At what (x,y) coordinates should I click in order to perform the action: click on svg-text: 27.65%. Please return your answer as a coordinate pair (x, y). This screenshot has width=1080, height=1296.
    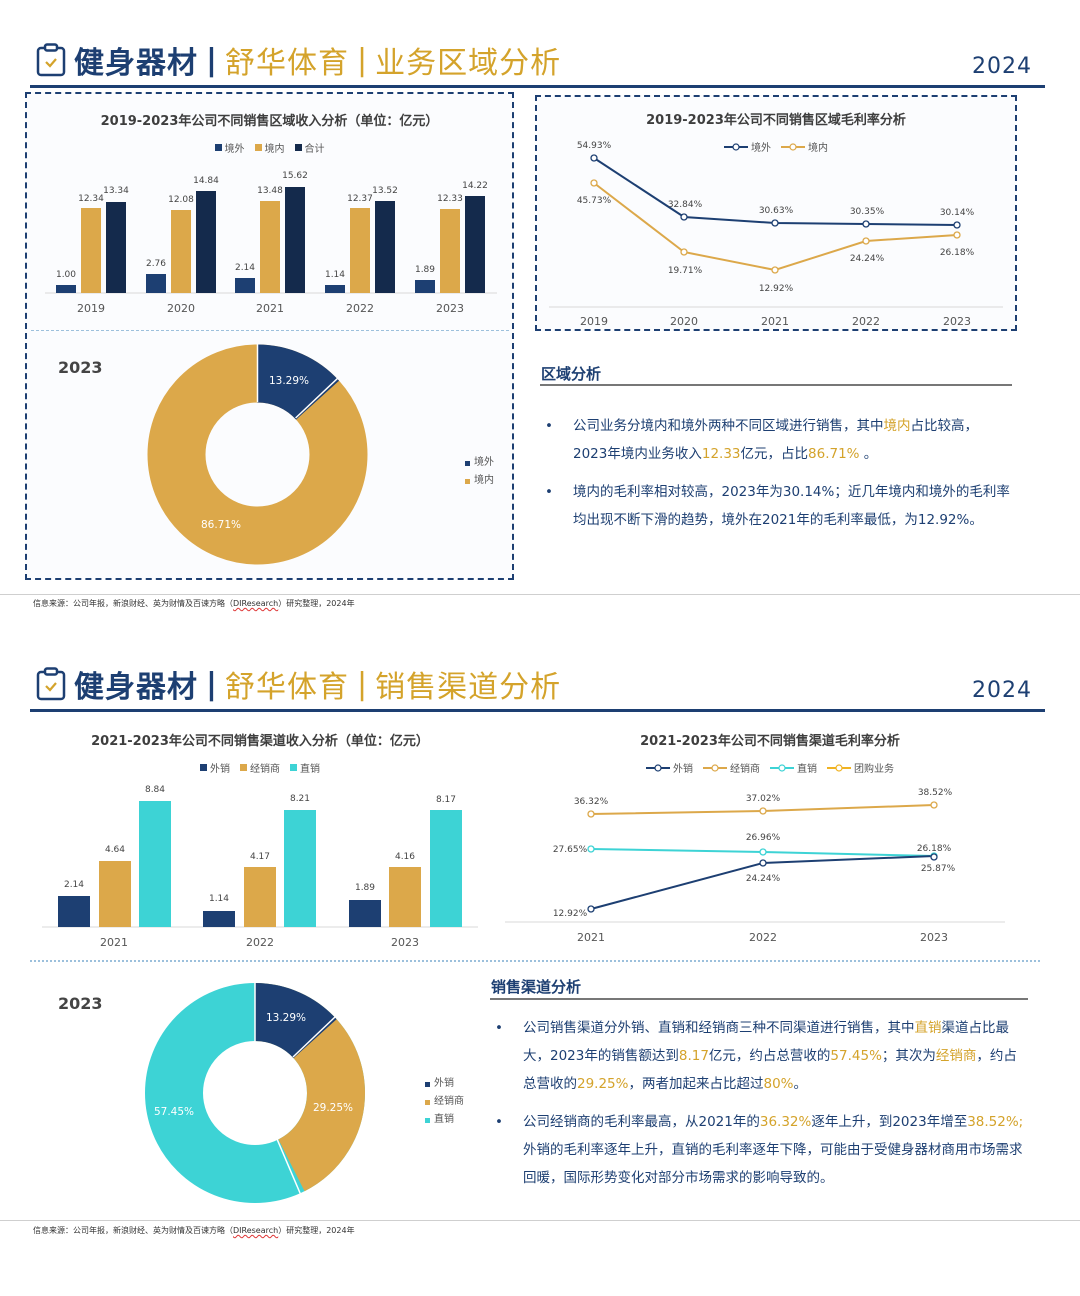
    Looking at the image, I should click on (570, 850).